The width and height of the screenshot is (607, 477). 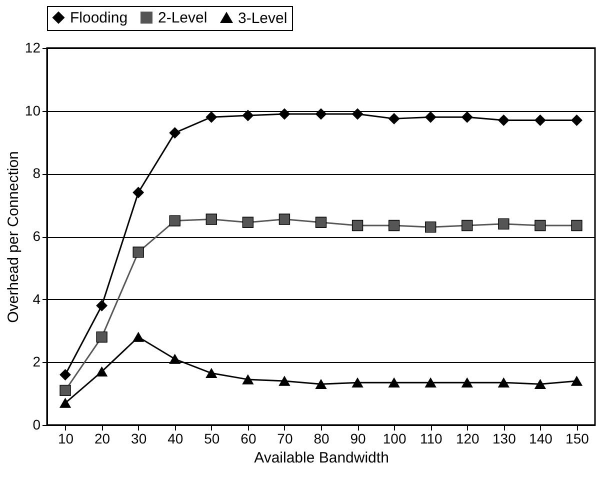 What do you see at coordinates (358, 438) in the screenshot?
I see `x-tick-label: 90` at bounding box center [358, 438].